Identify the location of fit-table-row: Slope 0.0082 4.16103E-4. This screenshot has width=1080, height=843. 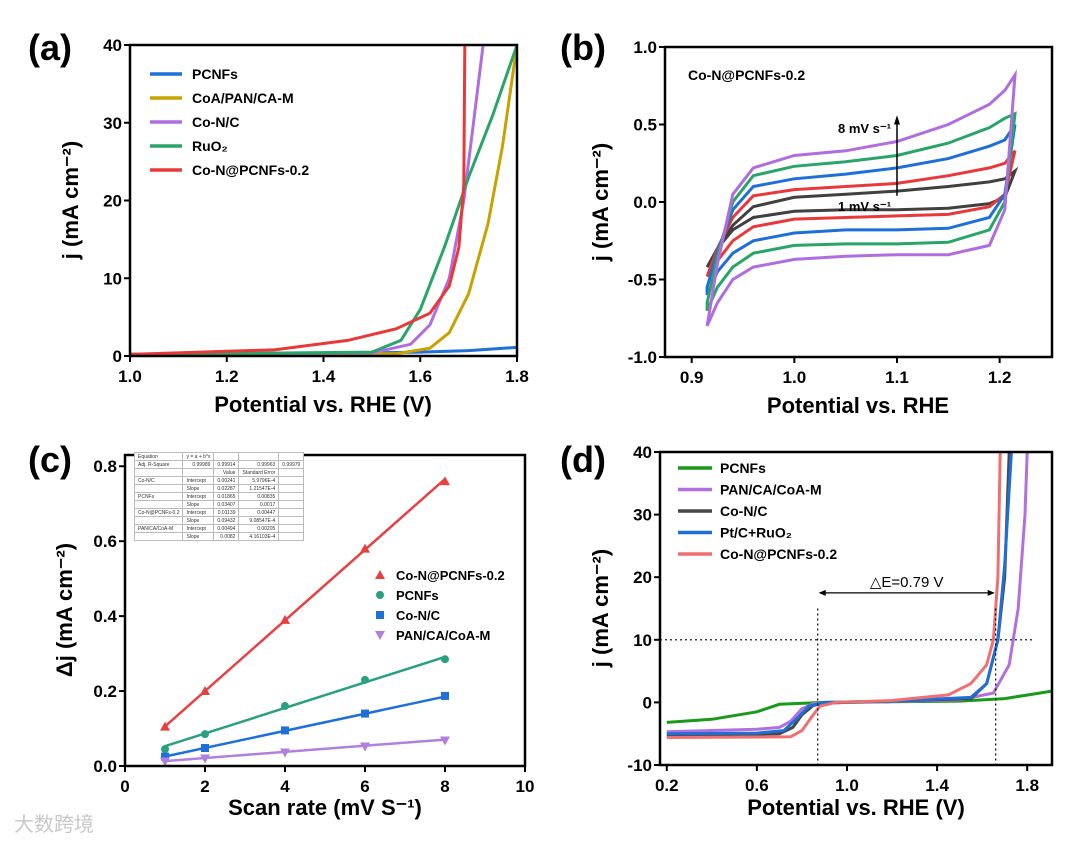
(219, 536).